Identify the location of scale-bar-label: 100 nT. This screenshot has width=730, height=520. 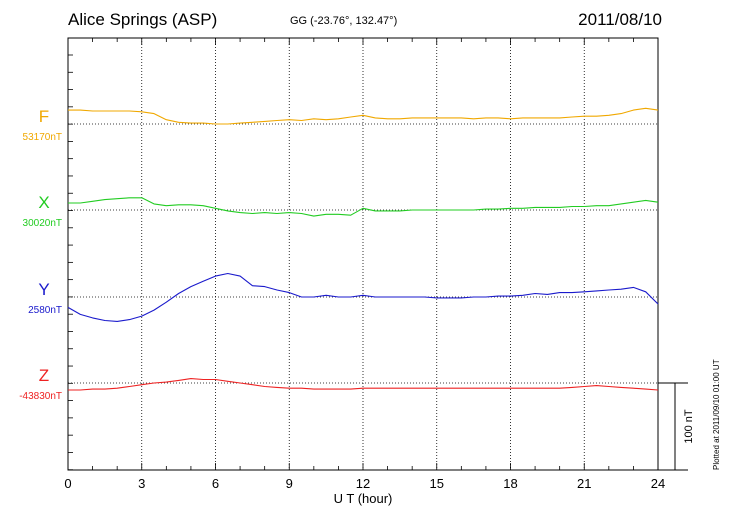
(689, 426).